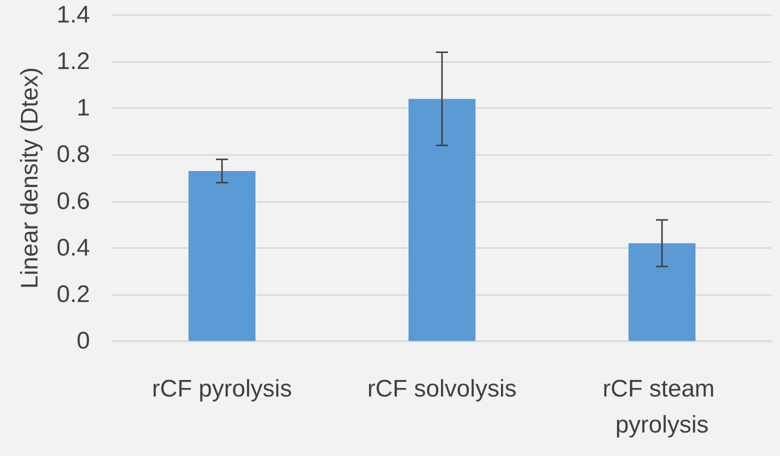  Describe the element at coordinates (73, 62) in the screenshot. I see `y-tick-label: 1.2` at that location.